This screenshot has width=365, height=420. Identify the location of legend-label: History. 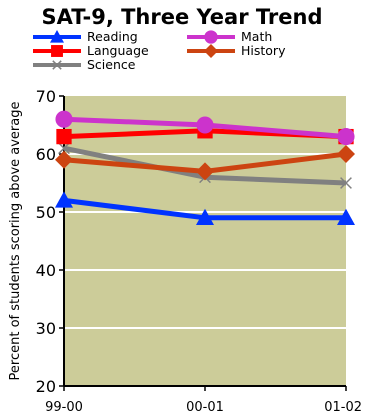
(263, 50).